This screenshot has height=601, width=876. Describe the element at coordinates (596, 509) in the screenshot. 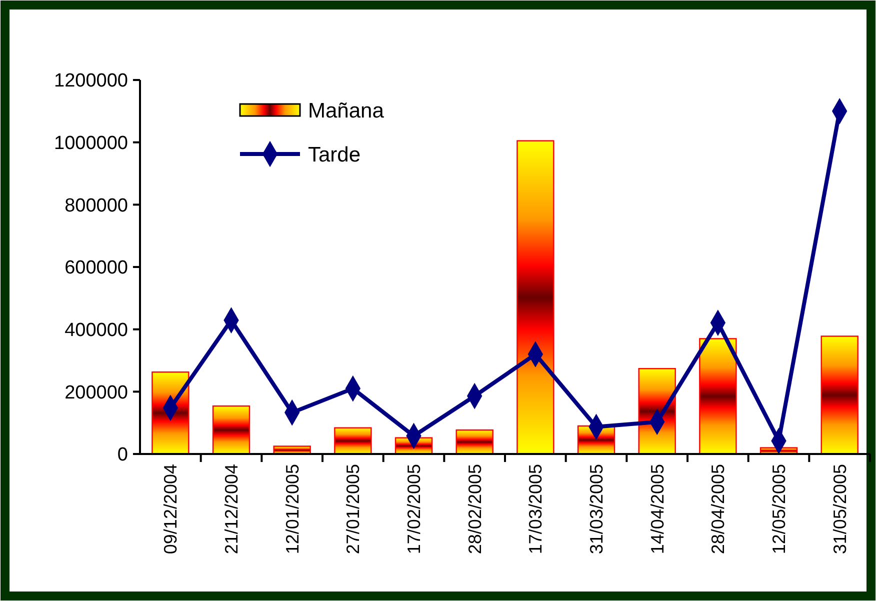

I see `x-tick-label: 31/03/2005` at that location.